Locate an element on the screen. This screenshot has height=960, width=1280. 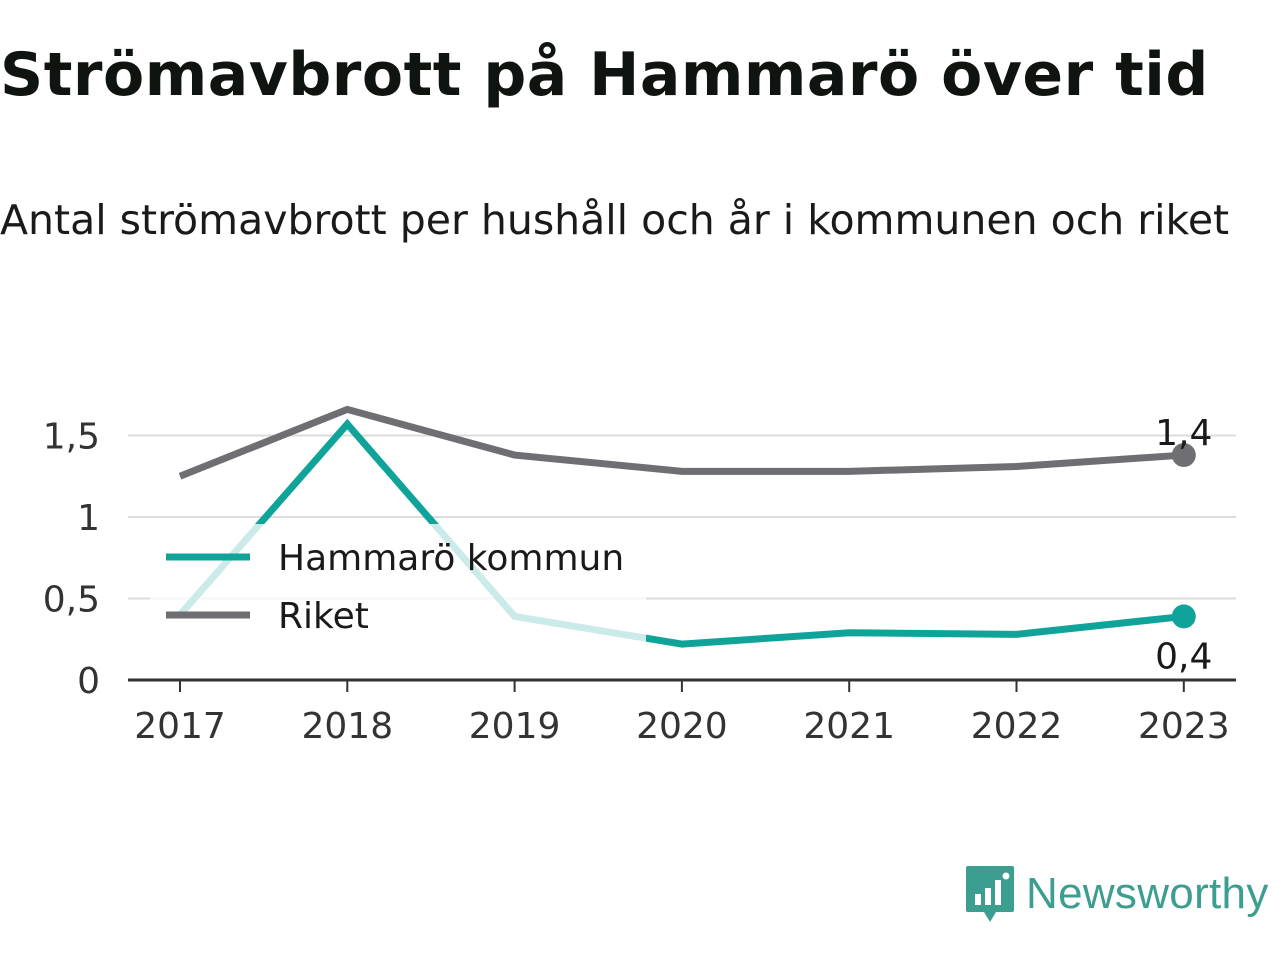
x-tick-label: 2021 is located at coordinates (849, 726).